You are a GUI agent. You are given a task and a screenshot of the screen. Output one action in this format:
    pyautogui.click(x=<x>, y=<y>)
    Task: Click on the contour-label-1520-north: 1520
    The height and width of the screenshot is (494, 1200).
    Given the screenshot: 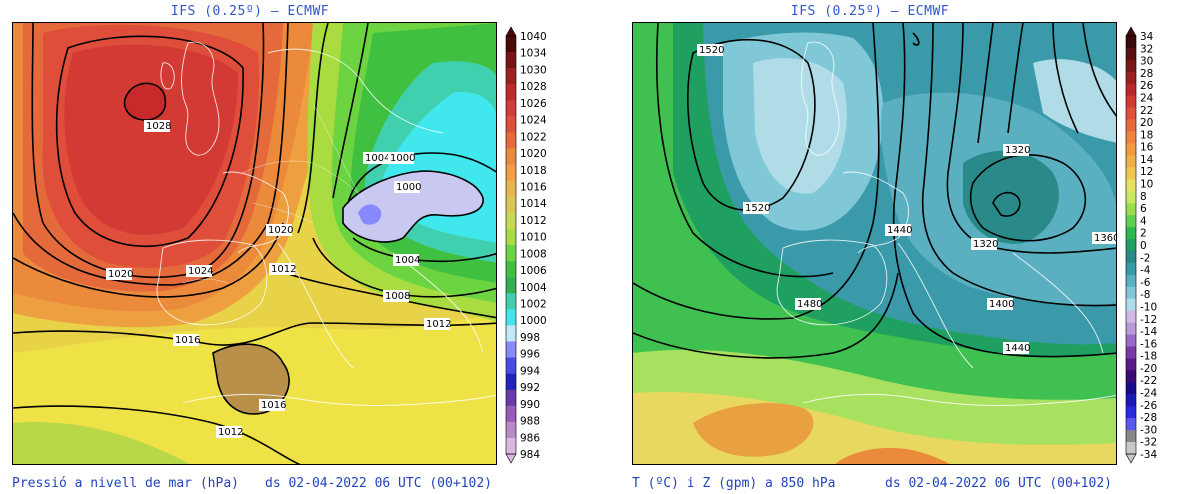 What is the action you would take?
    pyautogui.click(x=711, y=50)
    